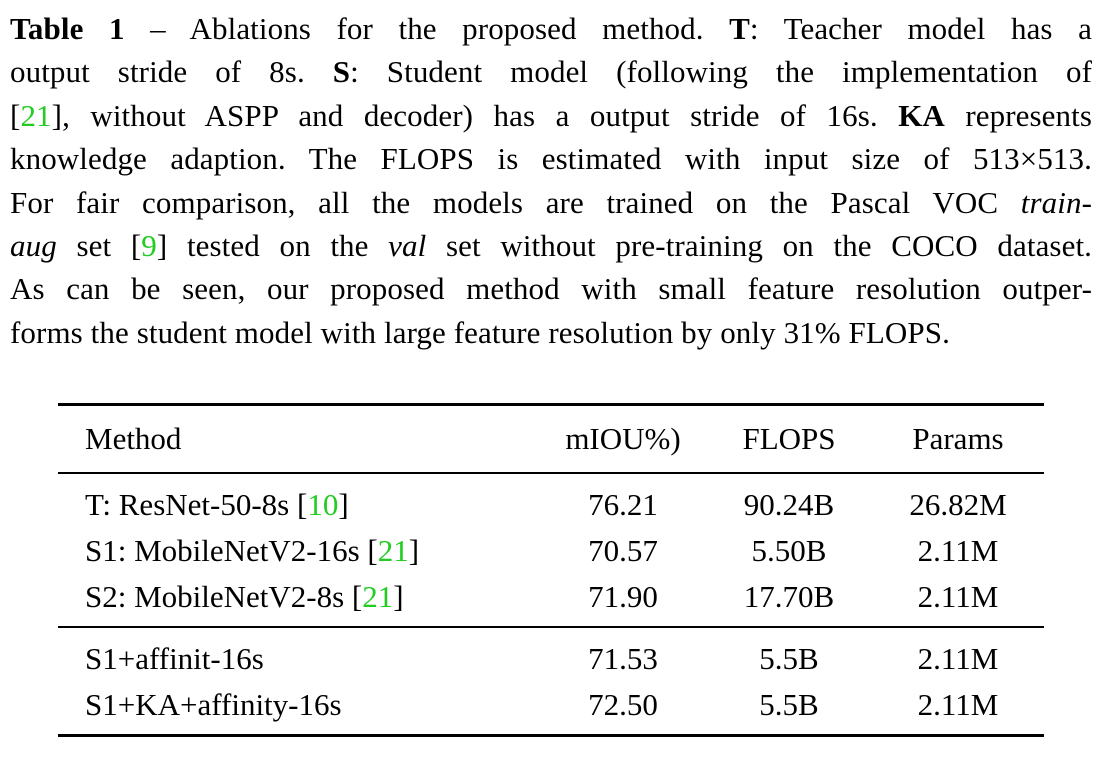 Image resolution: width=1105 pixels, height=764 pixels. What do you see at coordinates (272, 246) in the screenshot?
I see `caption-line-6-text-b: ] tested on the` at bounding box center [272, 246].